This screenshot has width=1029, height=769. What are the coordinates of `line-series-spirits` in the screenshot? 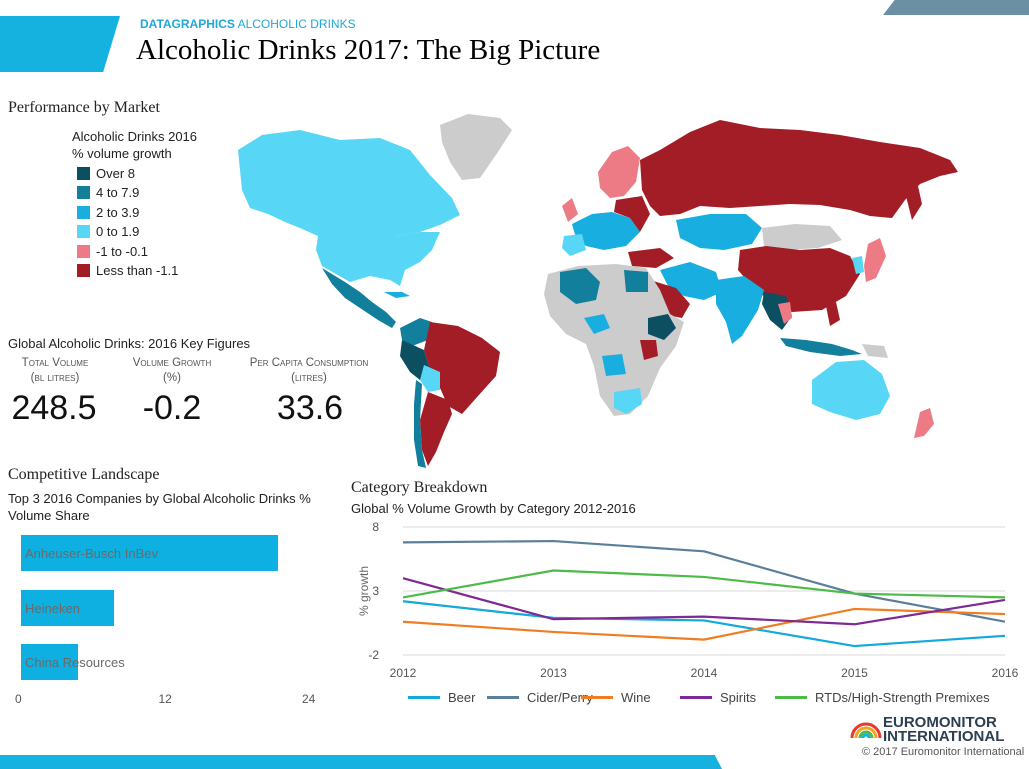 It's located at (704, 601).